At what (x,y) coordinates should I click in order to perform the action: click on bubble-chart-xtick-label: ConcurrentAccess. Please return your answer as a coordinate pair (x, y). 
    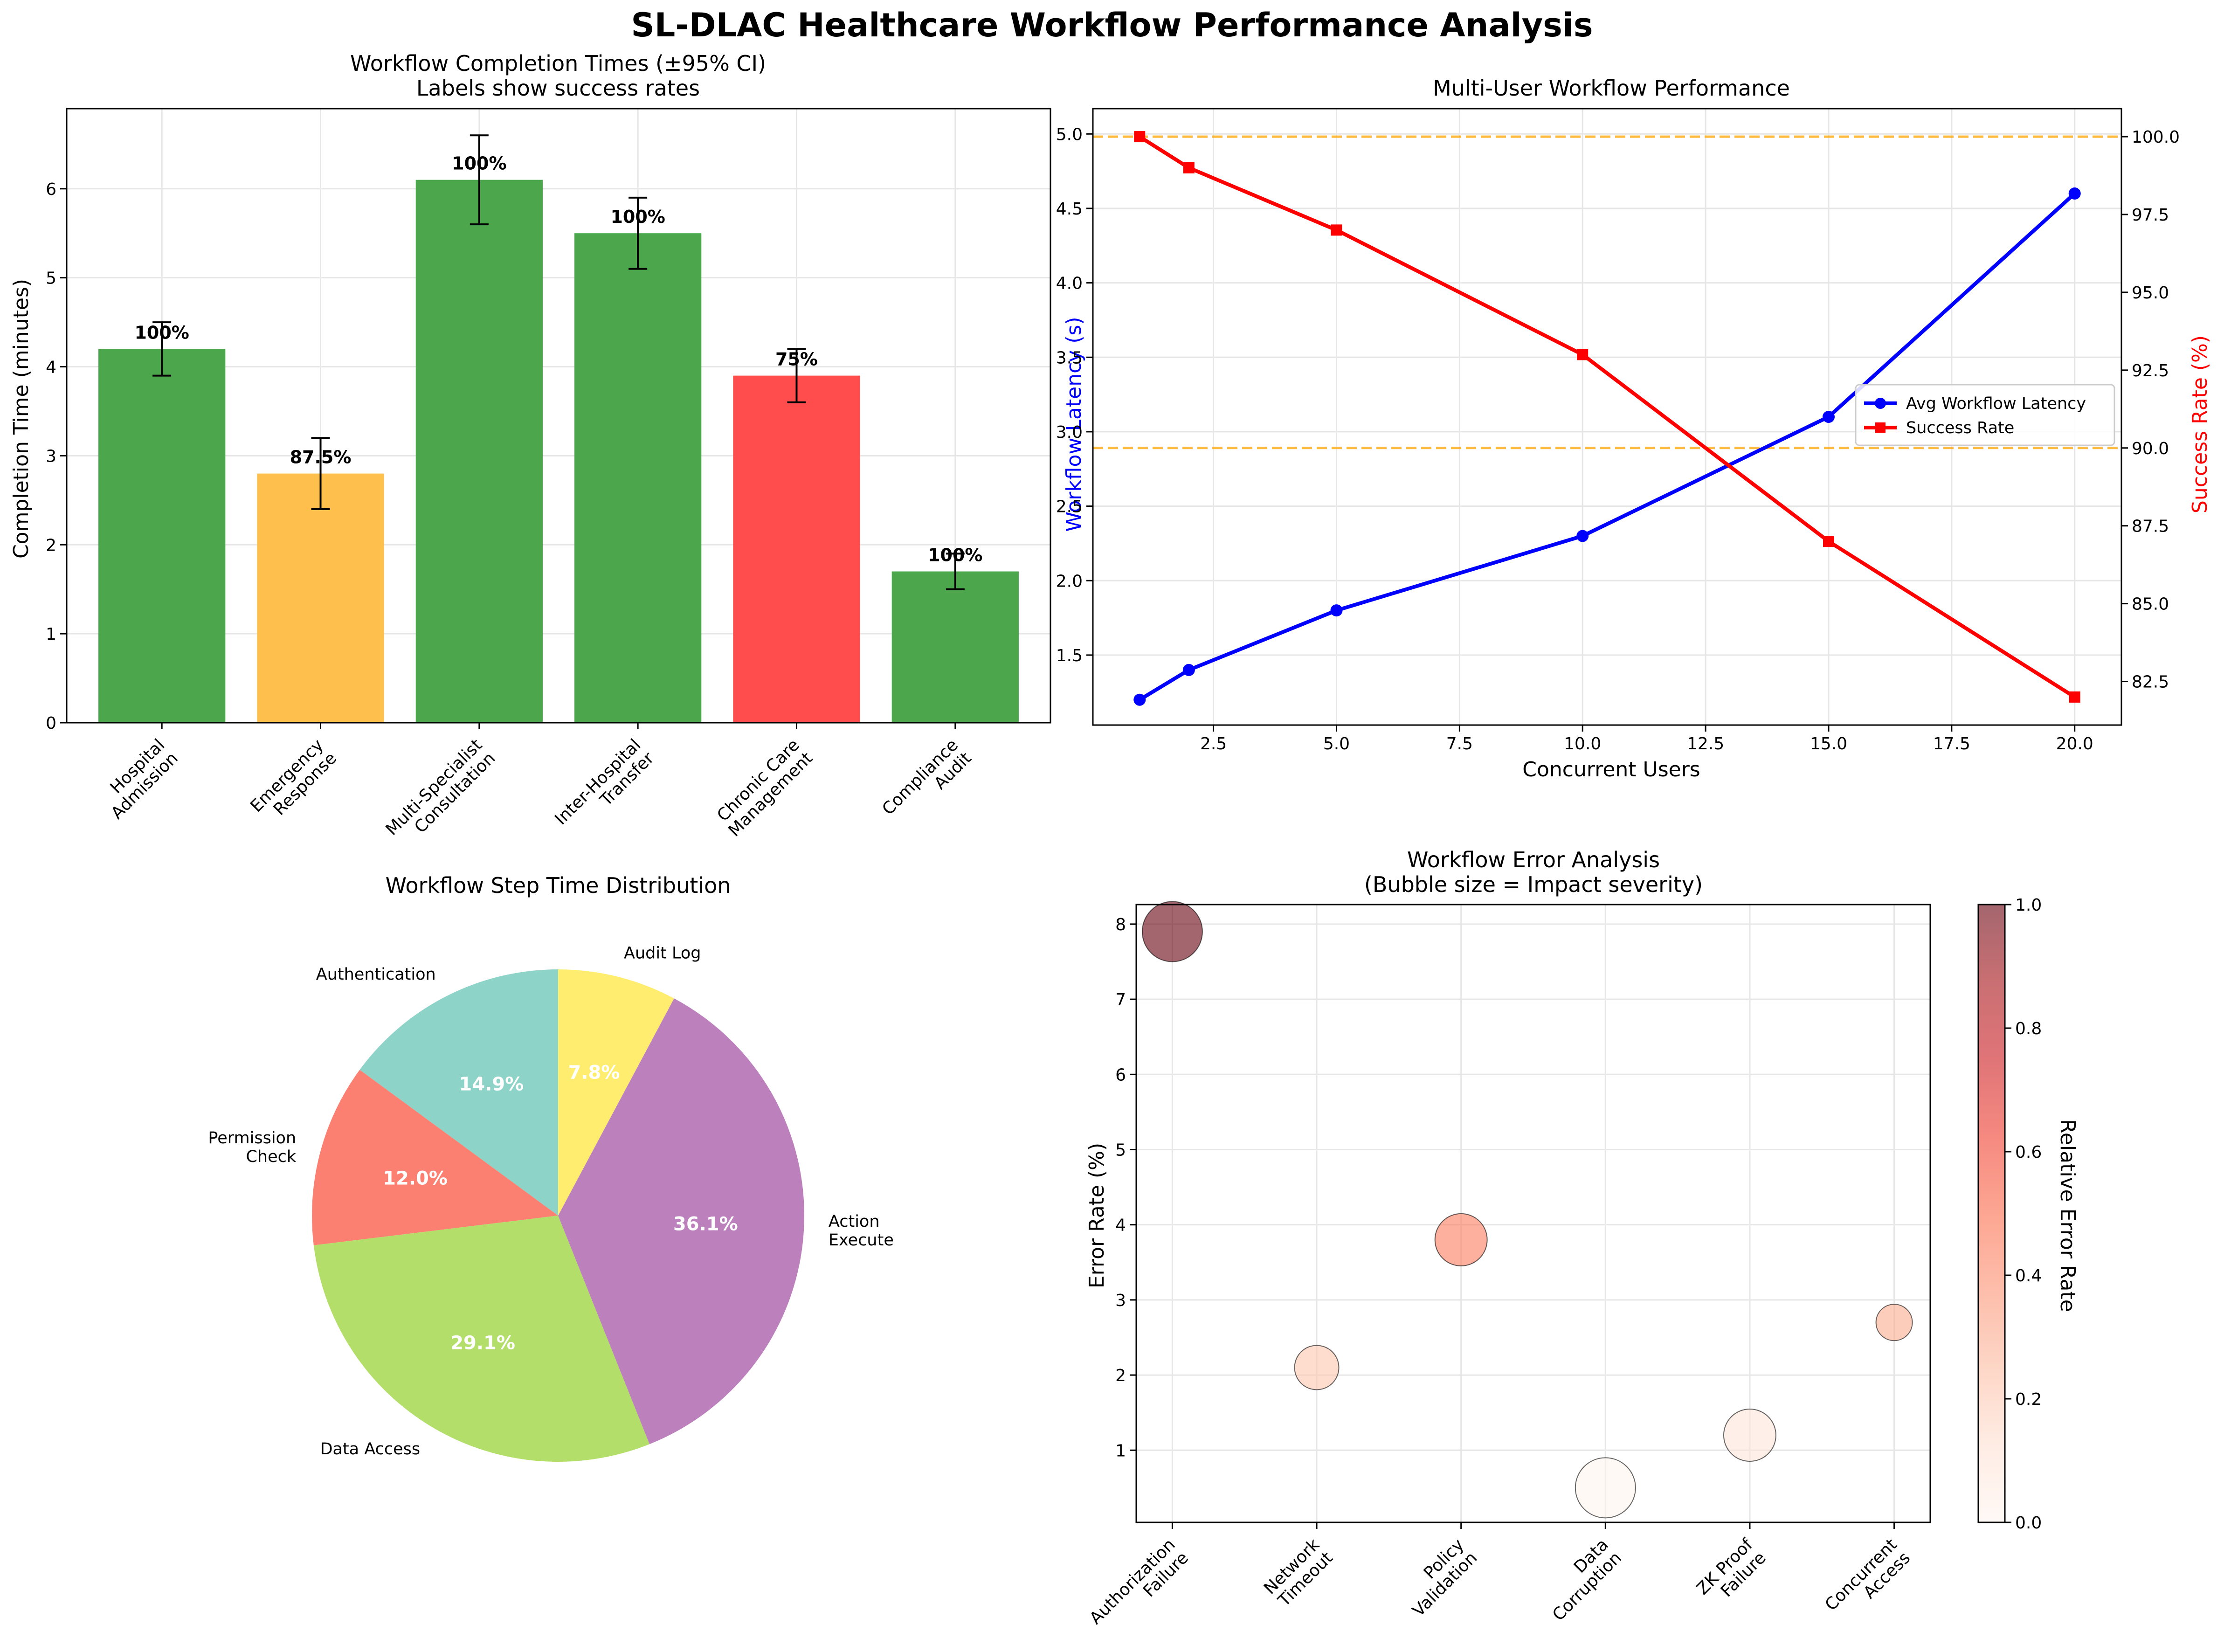
    Looking at the image, I should click on (1868, 1581).